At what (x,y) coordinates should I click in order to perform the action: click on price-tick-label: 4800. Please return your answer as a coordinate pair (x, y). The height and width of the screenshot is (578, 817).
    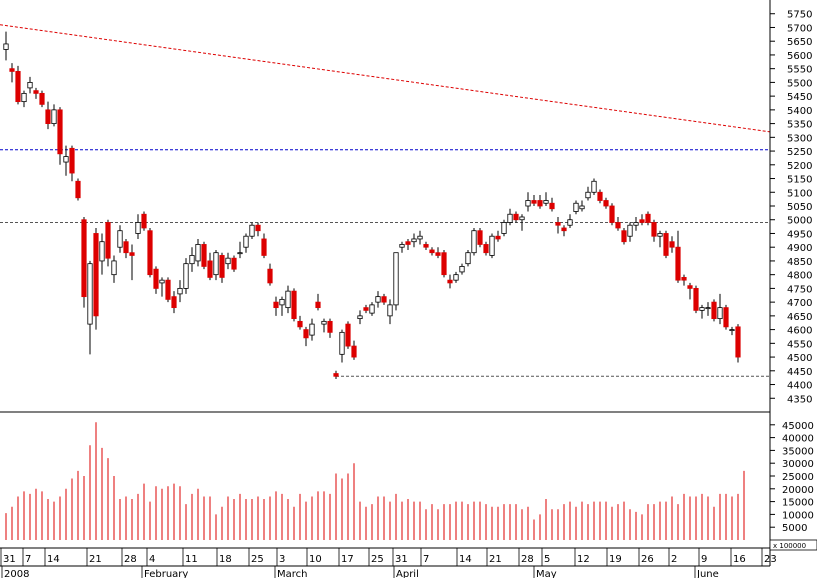
    Looking at the image, I should click on (799, 276).